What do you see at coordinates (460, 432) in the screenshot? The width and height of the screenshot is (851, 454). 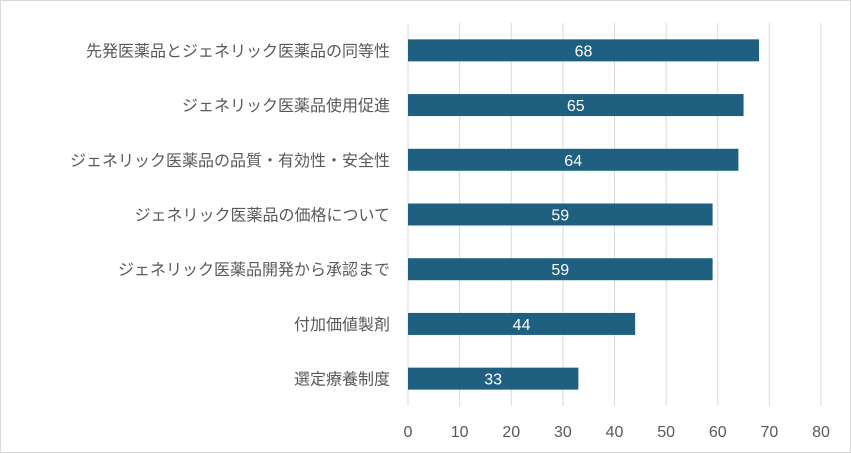 I see `x-tick-label: 10` at bounding box center [460, 432].